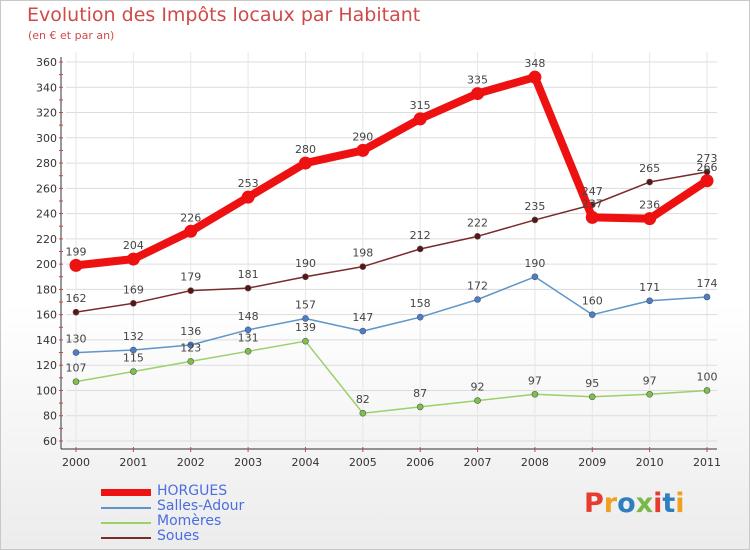 The height and width of the screenshot is (550, 750). Describe the element at coordinates (248, 274) in the screenshot. I see `data-label-soues: 181` at that location.